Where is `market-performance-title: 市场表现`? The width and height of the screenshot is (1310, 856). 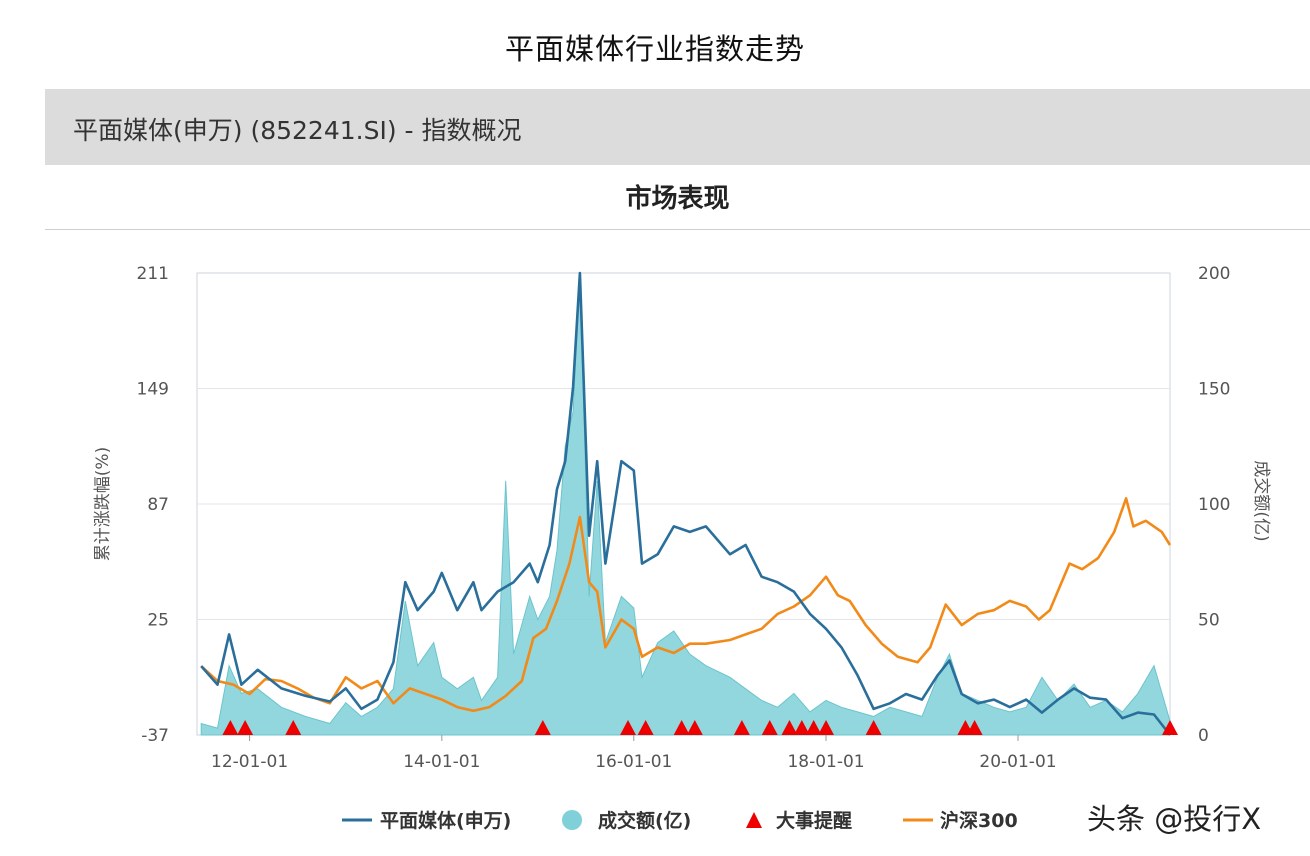 market-performance-title: 市场表现 is located at coordinates (677, 199).